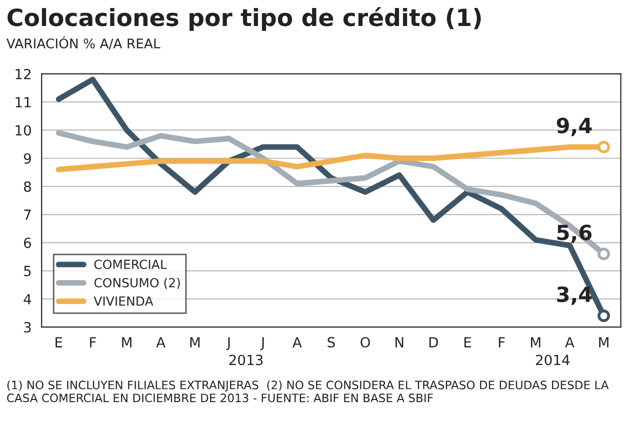  Describe the element at coordinates (27, 215) in the screenshot. I see `y-tick-label: 7` at that location.